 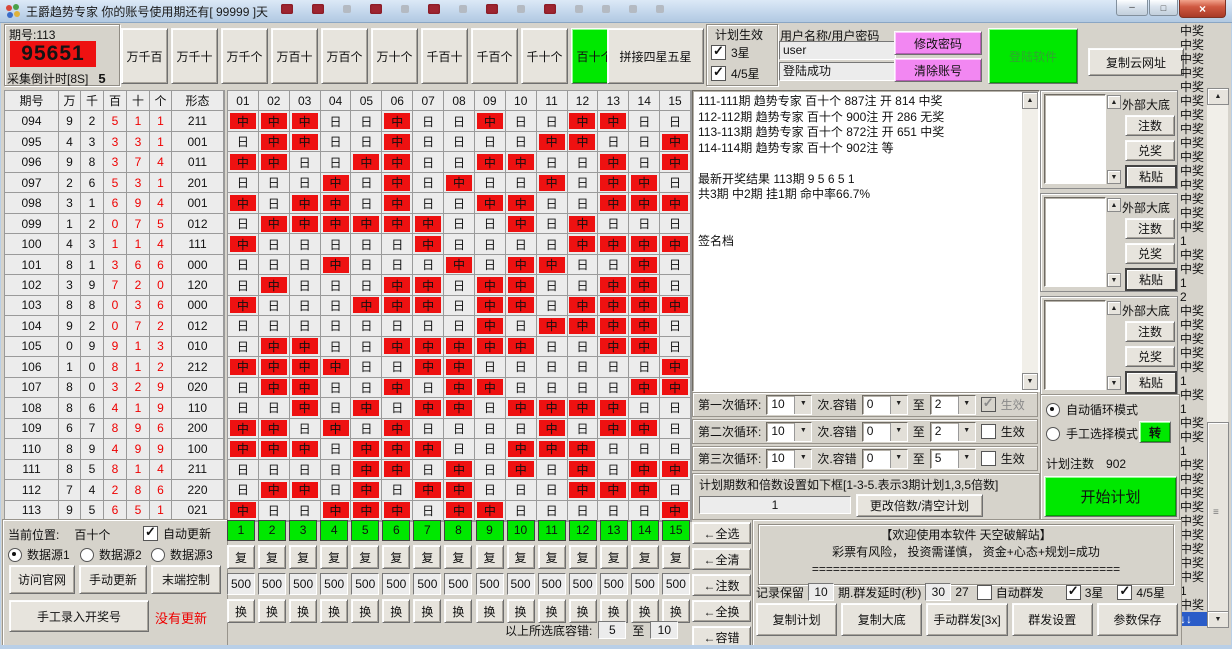 I want to click on save-params-button: 参数保存, so click(x=1137, y=619).